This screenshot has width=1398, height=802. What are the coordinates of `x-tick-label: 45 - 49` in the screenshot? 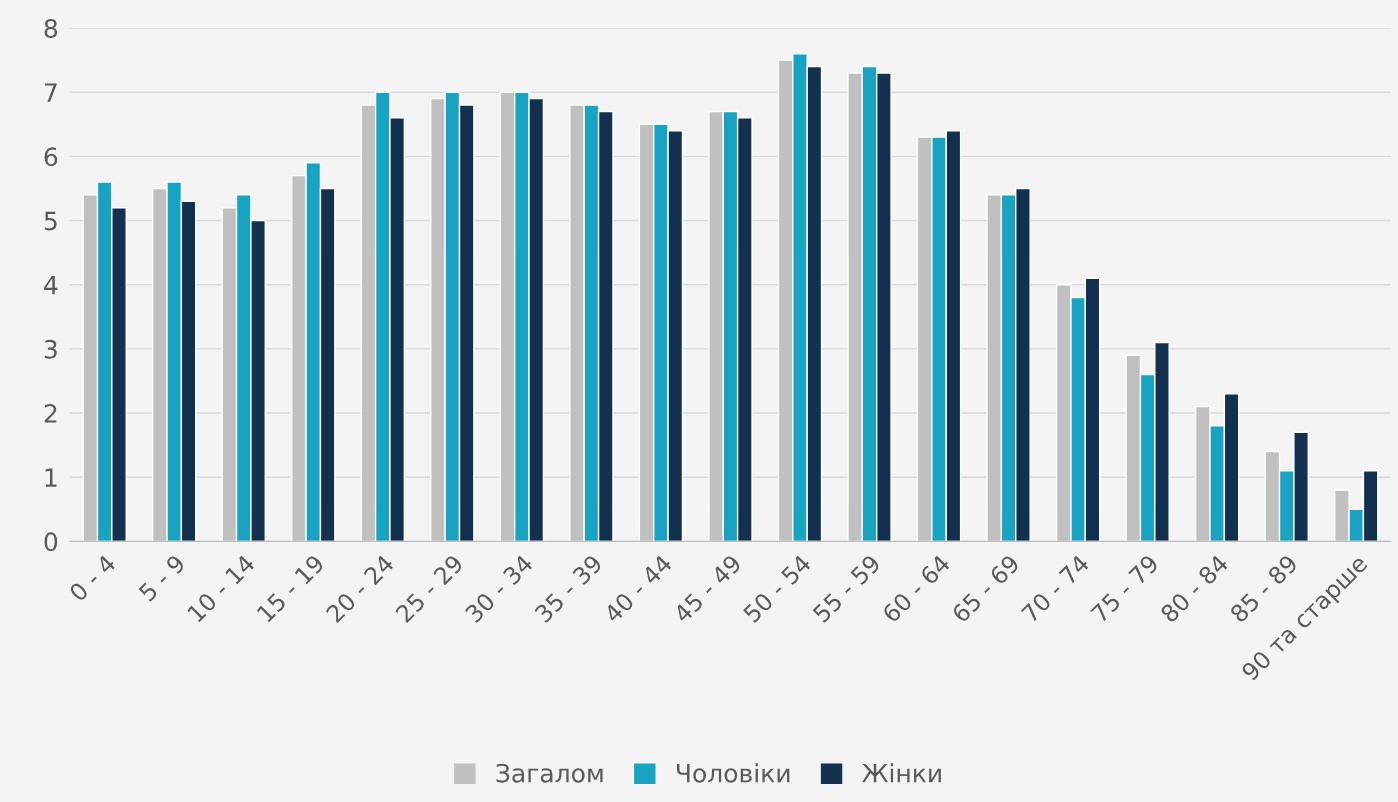 It's located at (707, 588).